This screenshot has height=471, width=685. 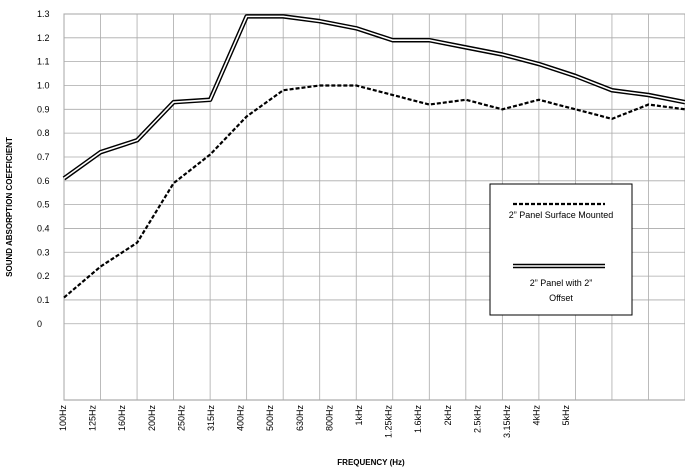 I want to click on x-tick-label: 1.6kHz, so click(x=418, y=419).